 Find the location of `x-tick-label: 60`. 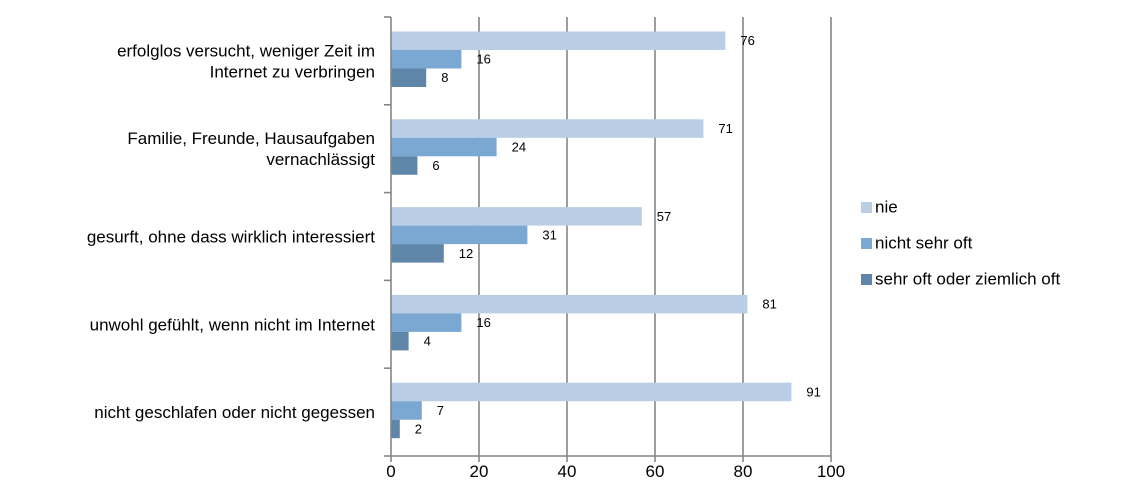

x-tick-label: 60 is located at coordinates (655, 471).